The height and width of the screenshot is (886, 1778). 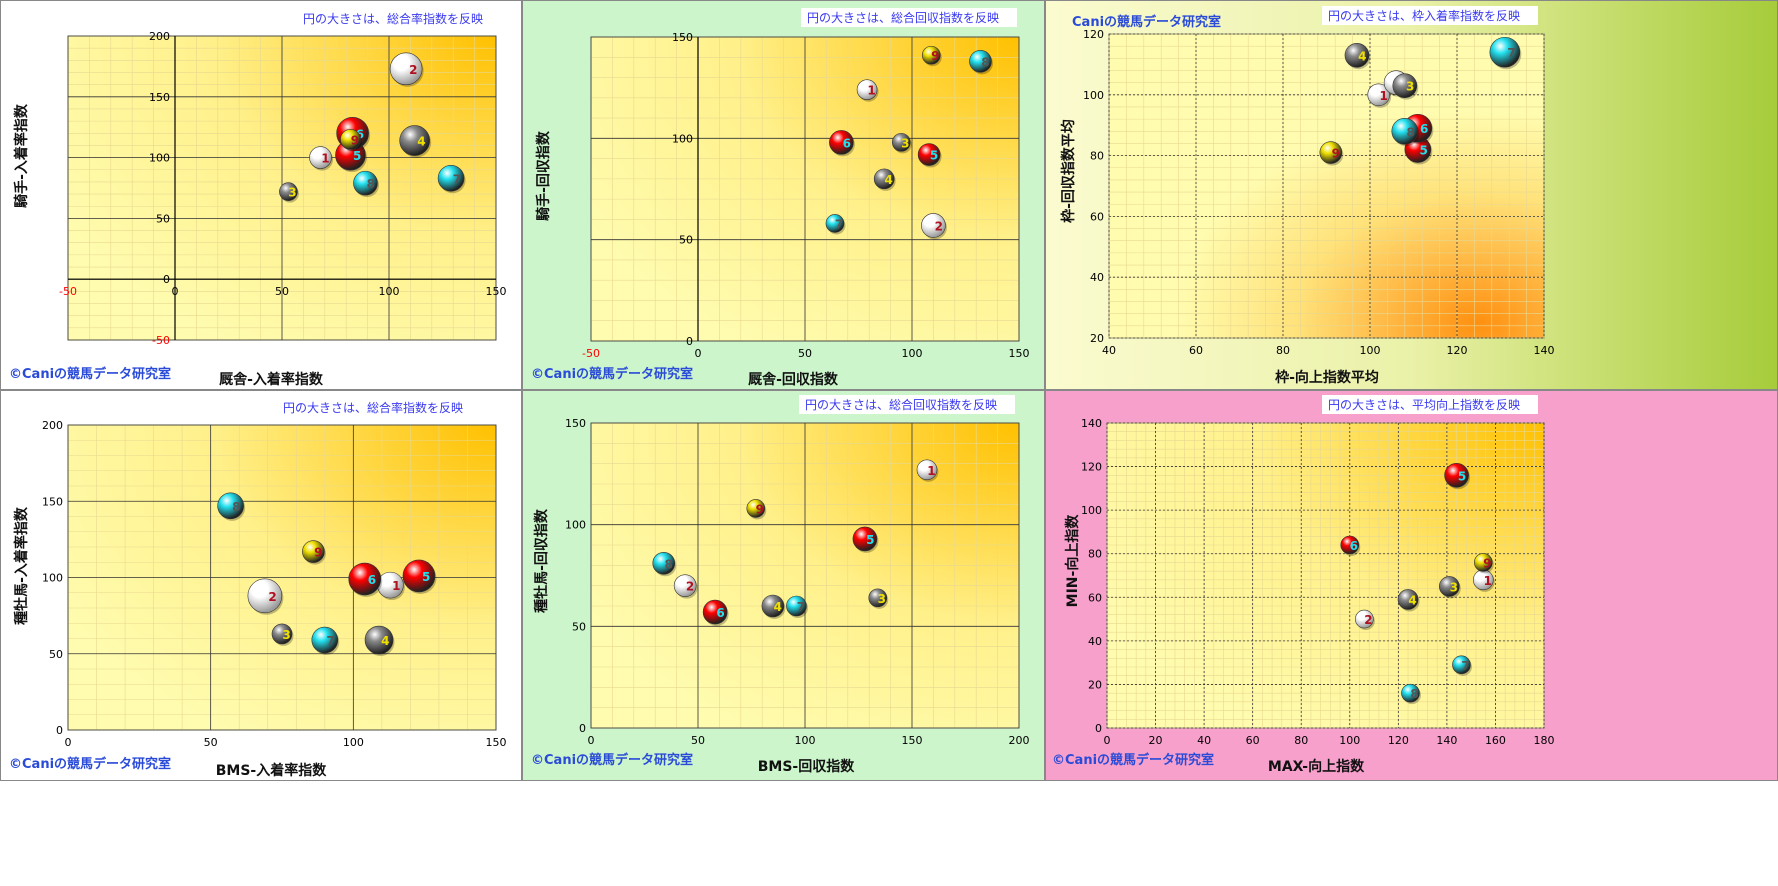 What do you see at coordinates (1495, 740) in the screenshot?
I see `x-tick-label: 160` at bounding box center [1495, 740].